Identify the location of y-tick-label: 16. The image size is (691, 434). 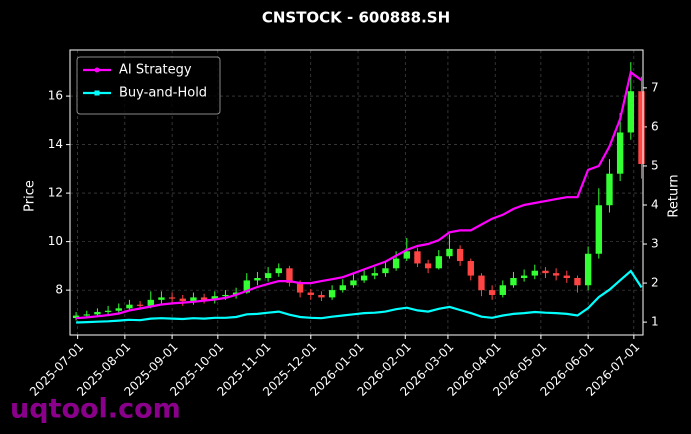
(55, 96).